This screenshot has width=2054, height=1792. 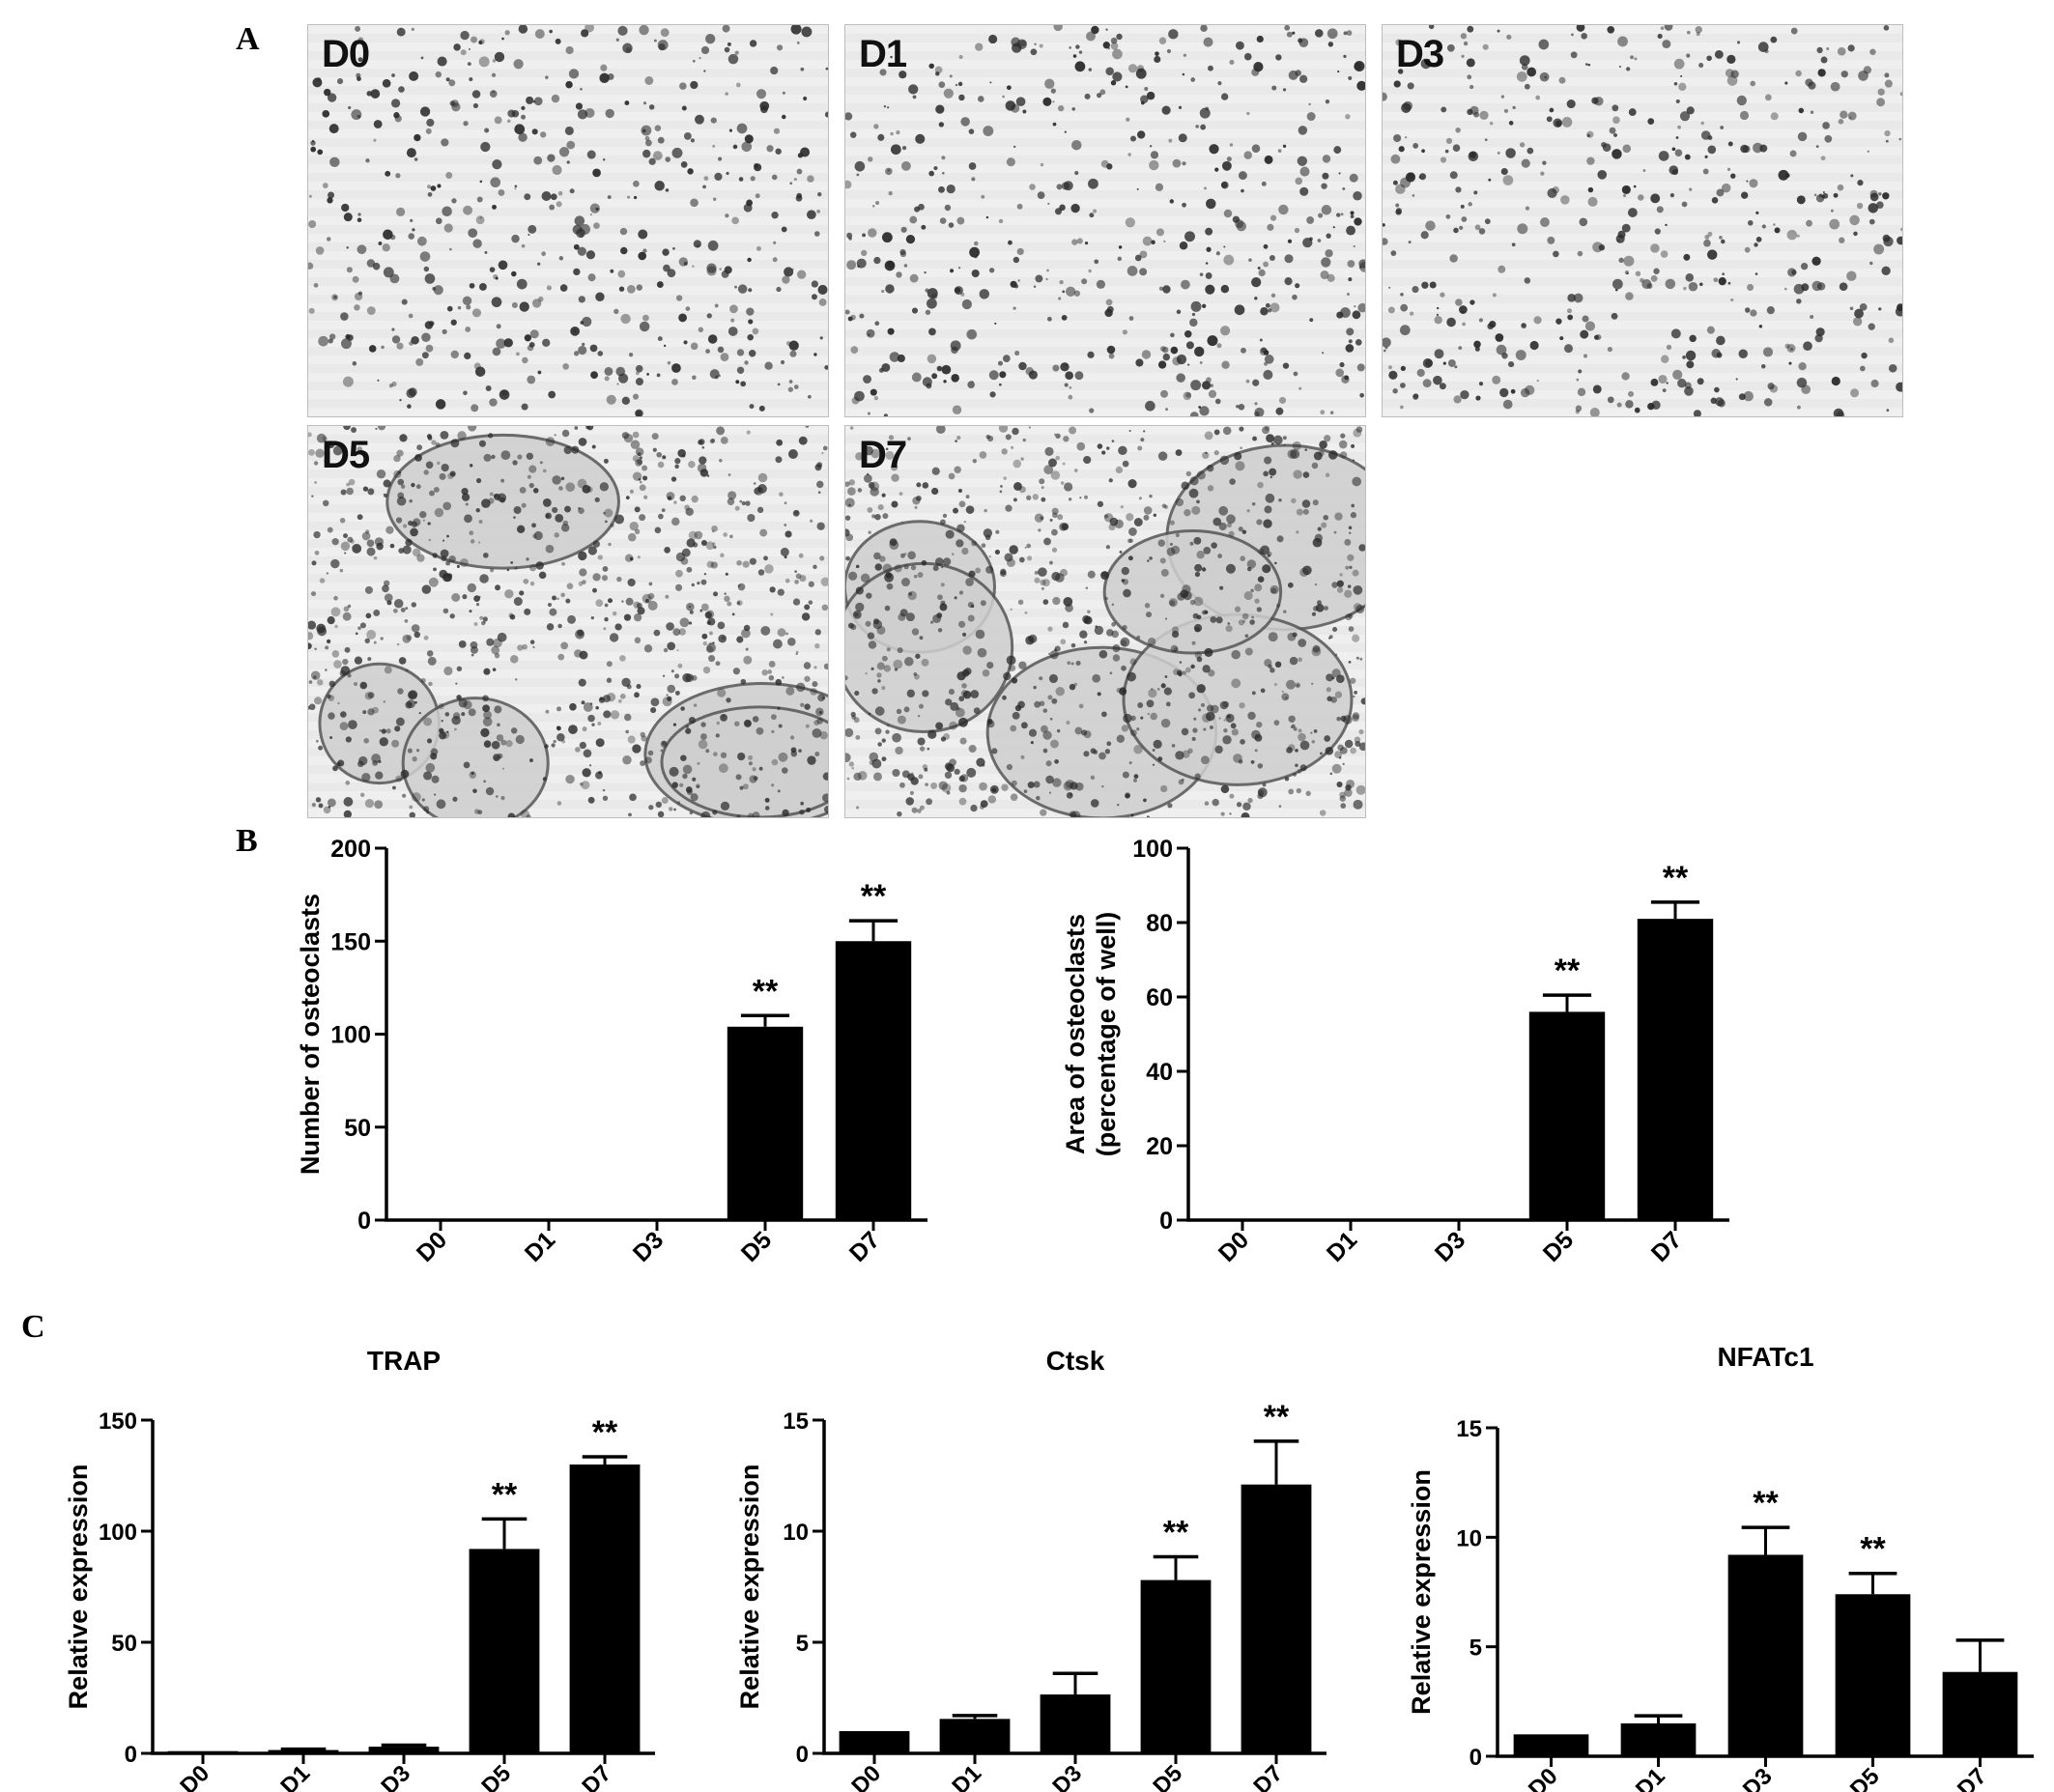 I want to click on y-tick-label: 200, so click(x=350, y=849).